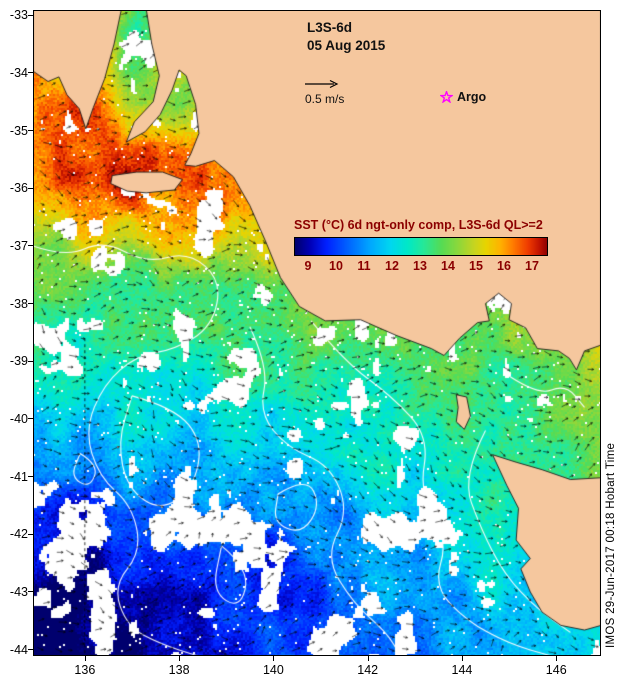 Image resolution: width=627 pixels, height=692 pixels. I want to click on y-axis-label: -34, so click(18, 72).